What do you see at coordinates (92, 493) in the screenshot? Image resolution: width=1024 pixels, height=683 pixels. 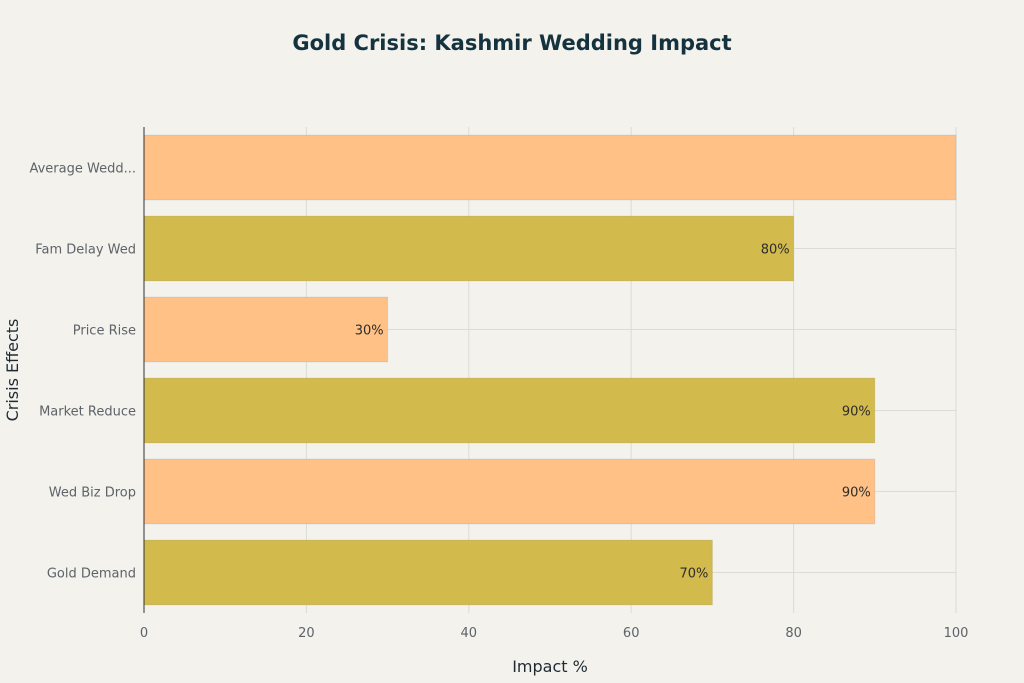 I see `category-label: Wed Biz Drop` at bounding box center [92, 493].